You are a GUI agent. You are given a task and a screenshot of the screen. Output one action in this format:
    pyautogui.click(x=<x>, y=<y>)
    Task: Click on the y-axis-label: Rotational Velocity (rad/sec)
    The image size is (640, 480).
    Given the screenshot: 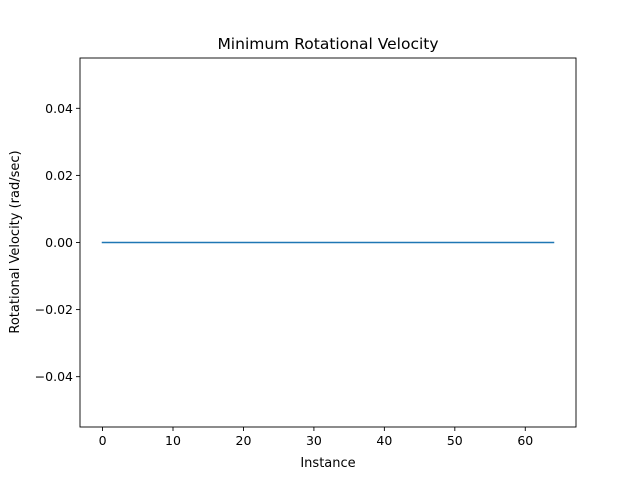 What is the action you would take?
    pyautogui.click(x=15, y=241)
    